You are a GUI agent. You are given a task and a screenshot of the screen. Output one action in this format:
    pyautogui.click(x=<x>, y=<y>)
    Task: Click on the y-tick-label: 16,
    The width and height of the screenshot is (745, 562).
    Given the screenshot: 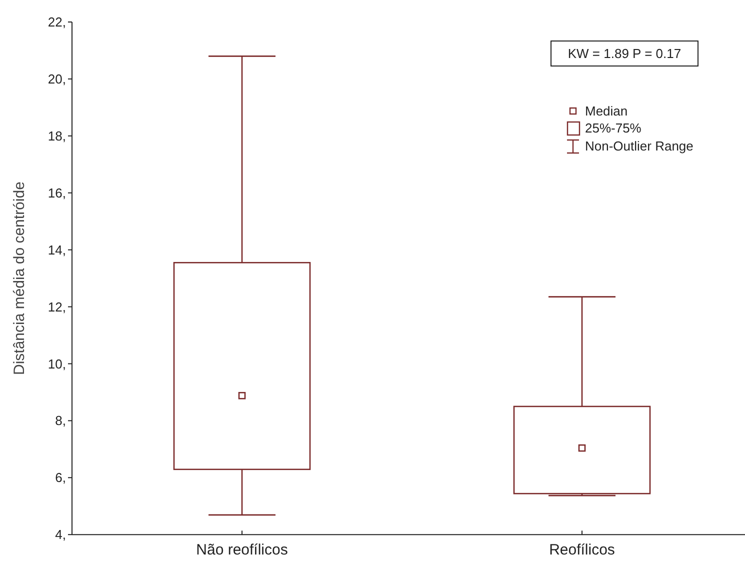 What is the action you would take?
    pyautogui.click(x=57, y=192)
    